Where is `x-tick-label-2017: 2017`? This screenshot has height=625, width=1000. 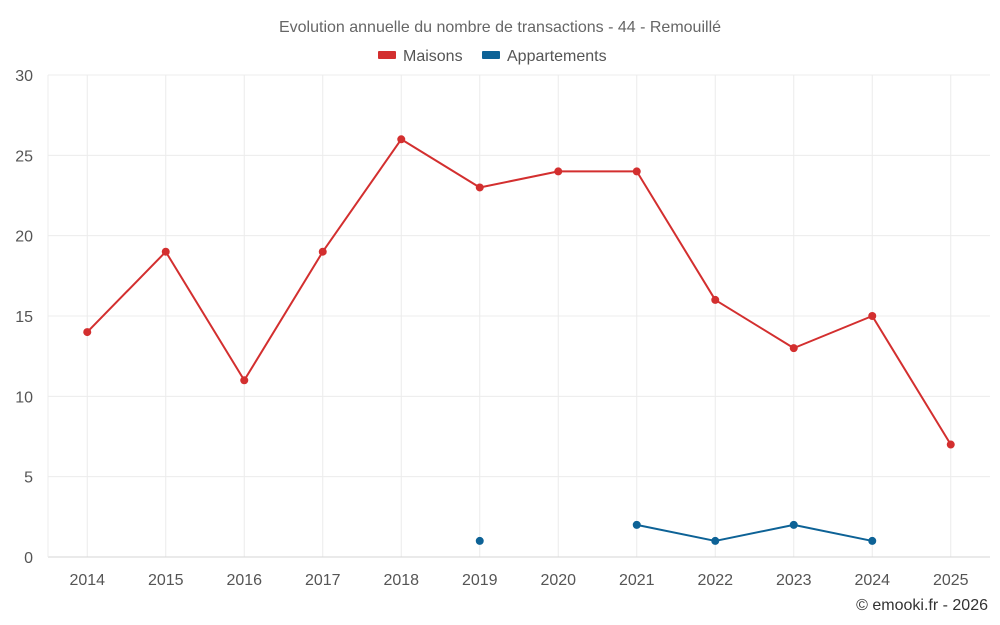 x-tick-label-2017: 2017 is located at coordinates (323, 580).